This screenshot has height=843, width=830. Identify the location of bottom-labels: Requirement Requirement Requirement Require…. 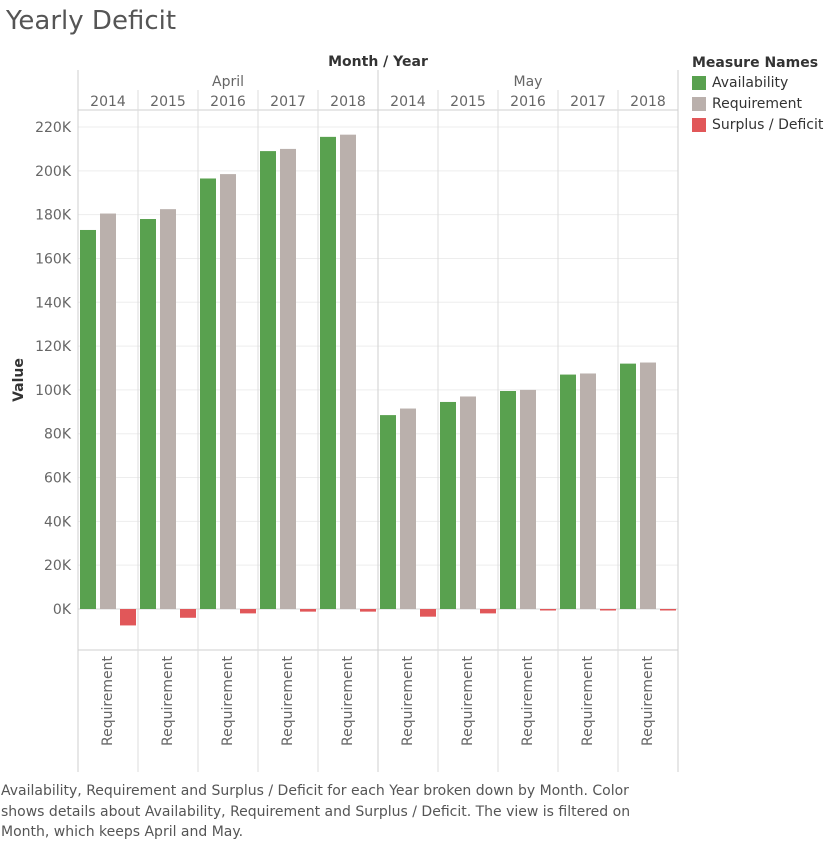
(378, 700).